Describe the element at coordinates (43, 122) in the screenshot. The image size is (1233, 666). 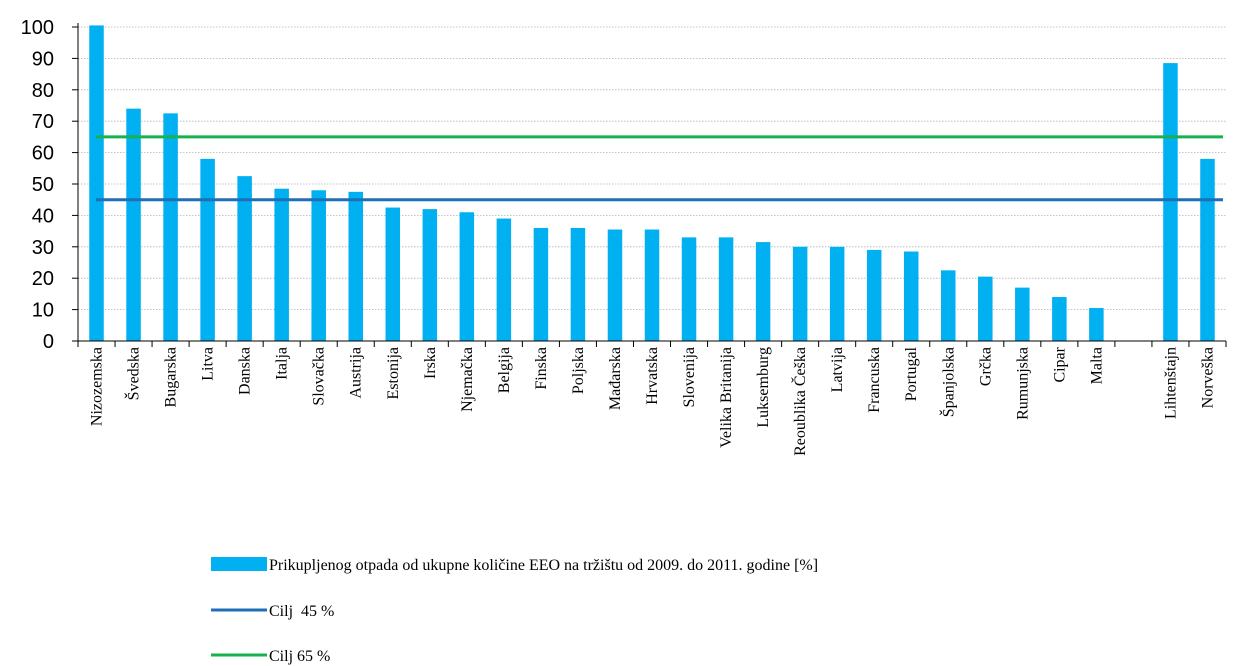
I see `y-tick-label: 70` at that location.